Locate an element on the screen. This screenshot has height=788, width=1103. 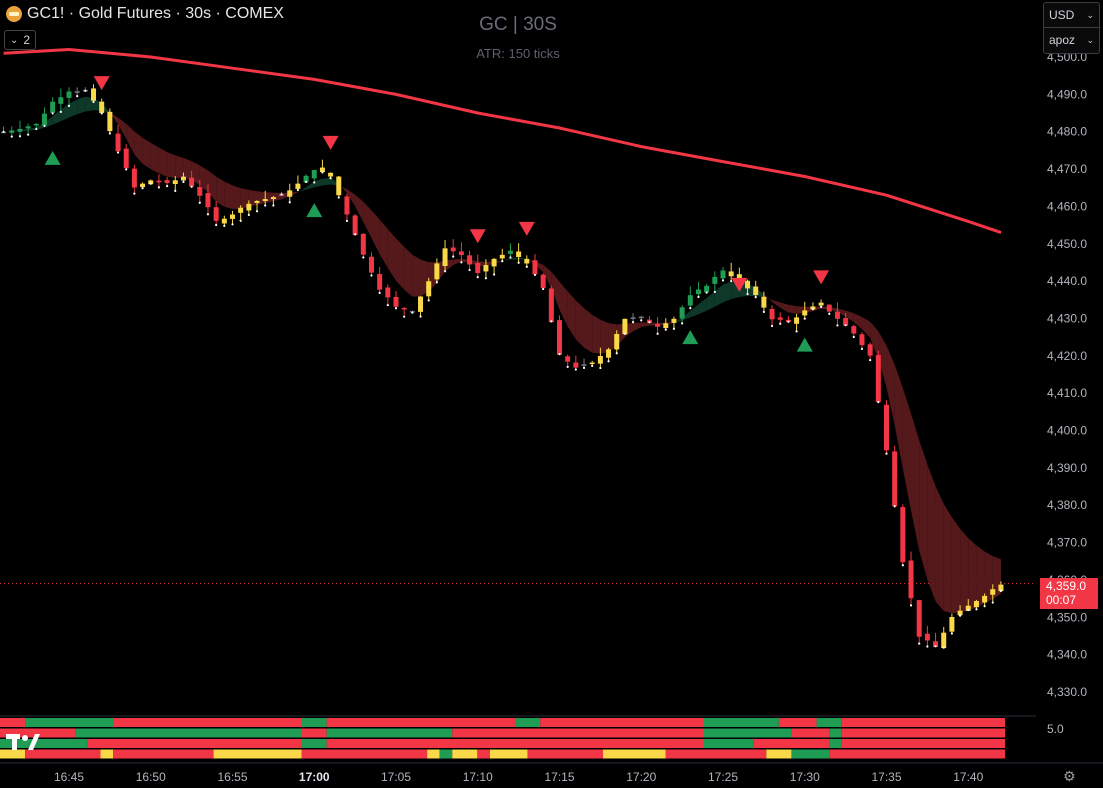
symbol-title: GC1! · Gold Futures · 30s · COMEX is located at coordinates (155, 13).